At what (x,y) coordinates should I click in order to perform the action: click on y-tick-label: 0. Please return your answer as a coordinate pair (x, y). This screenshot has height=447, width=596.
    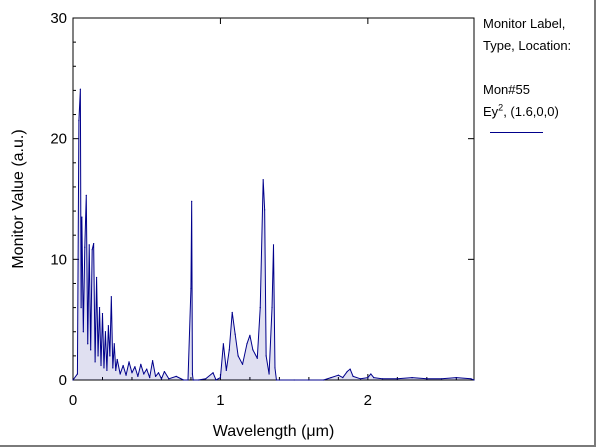
    Looking at the image, I should click on (63, 380).